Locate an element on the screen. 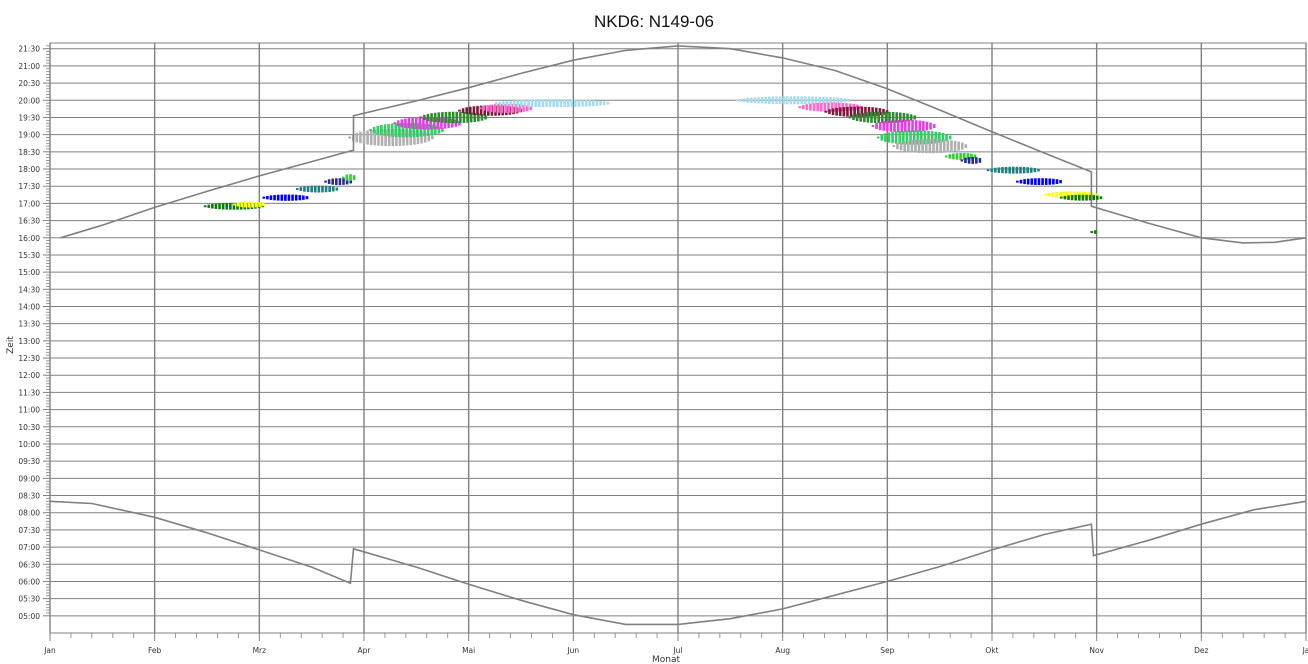  y-tick-label: 10:00 is located at coordinates (29, 444).